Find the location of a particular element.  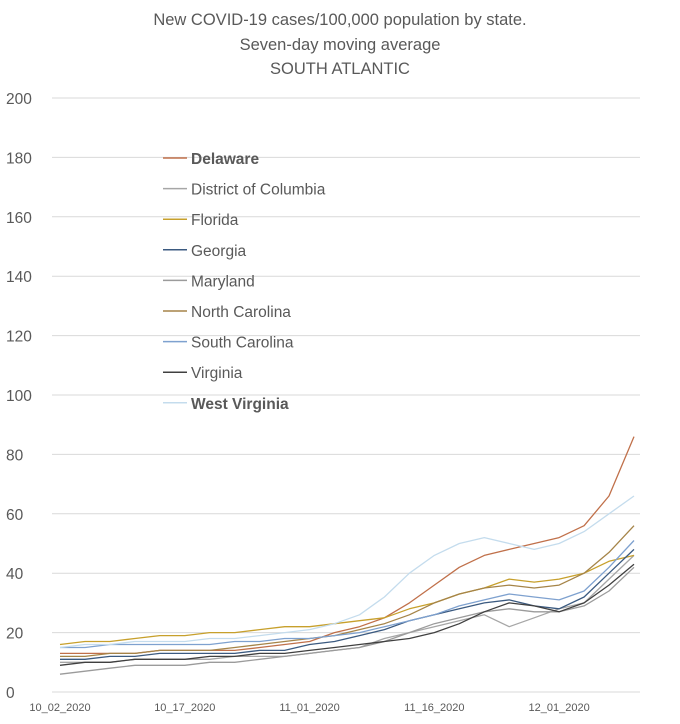

chart-title-line-2: Seven-day moving average is located at coordinates (340, 45).